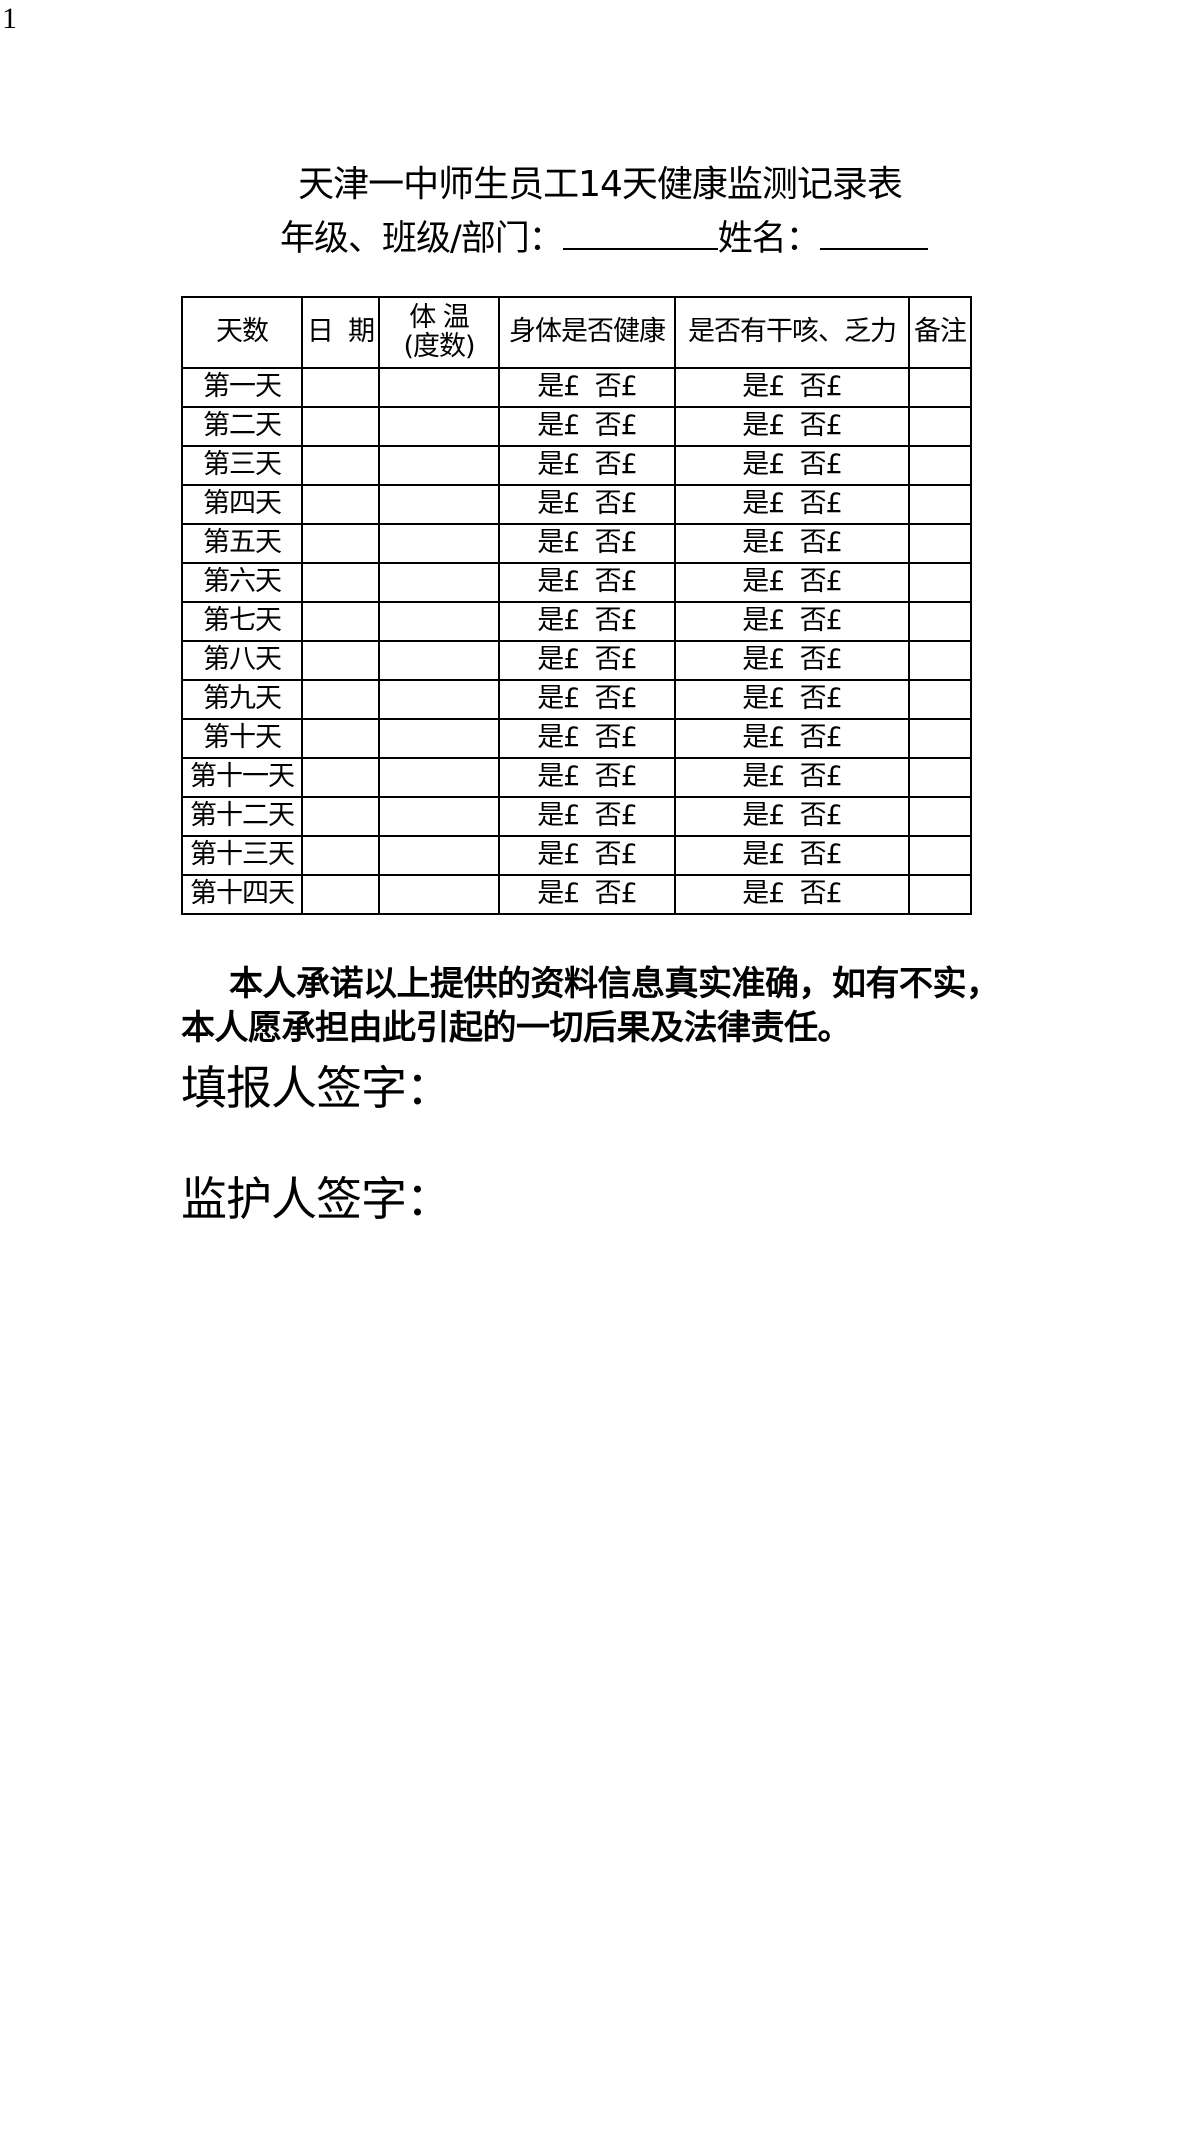  Describe the element at coordinates (587, 332) in the screenshot. I see `header-healthy: 身体是否健康` at that location.